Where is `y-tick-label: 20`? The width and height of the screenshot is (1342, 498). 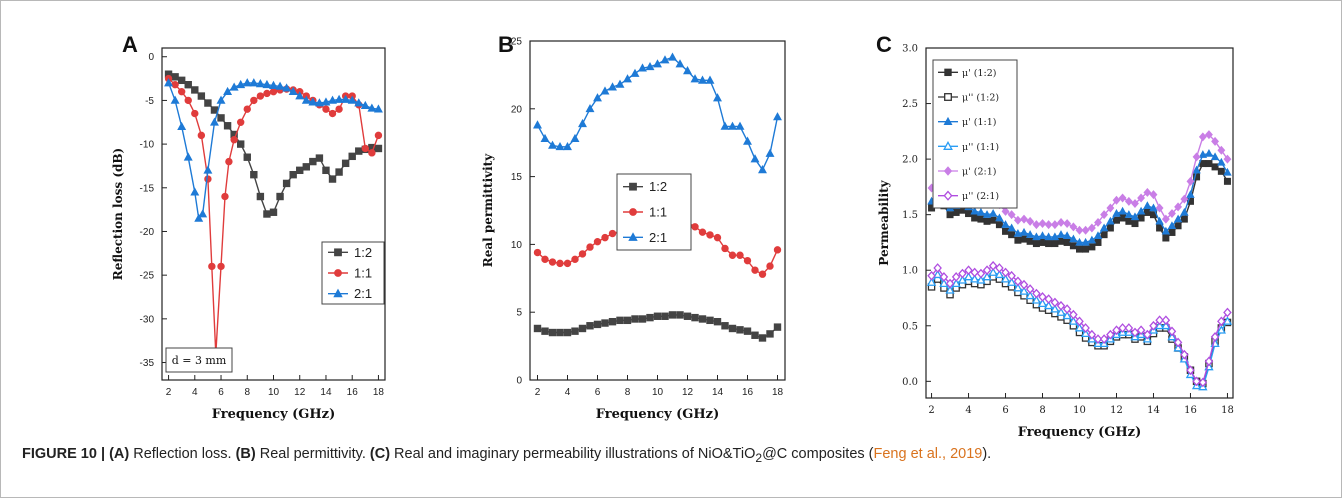 y-tick-label: 20 is located at coordinates (517, 109).